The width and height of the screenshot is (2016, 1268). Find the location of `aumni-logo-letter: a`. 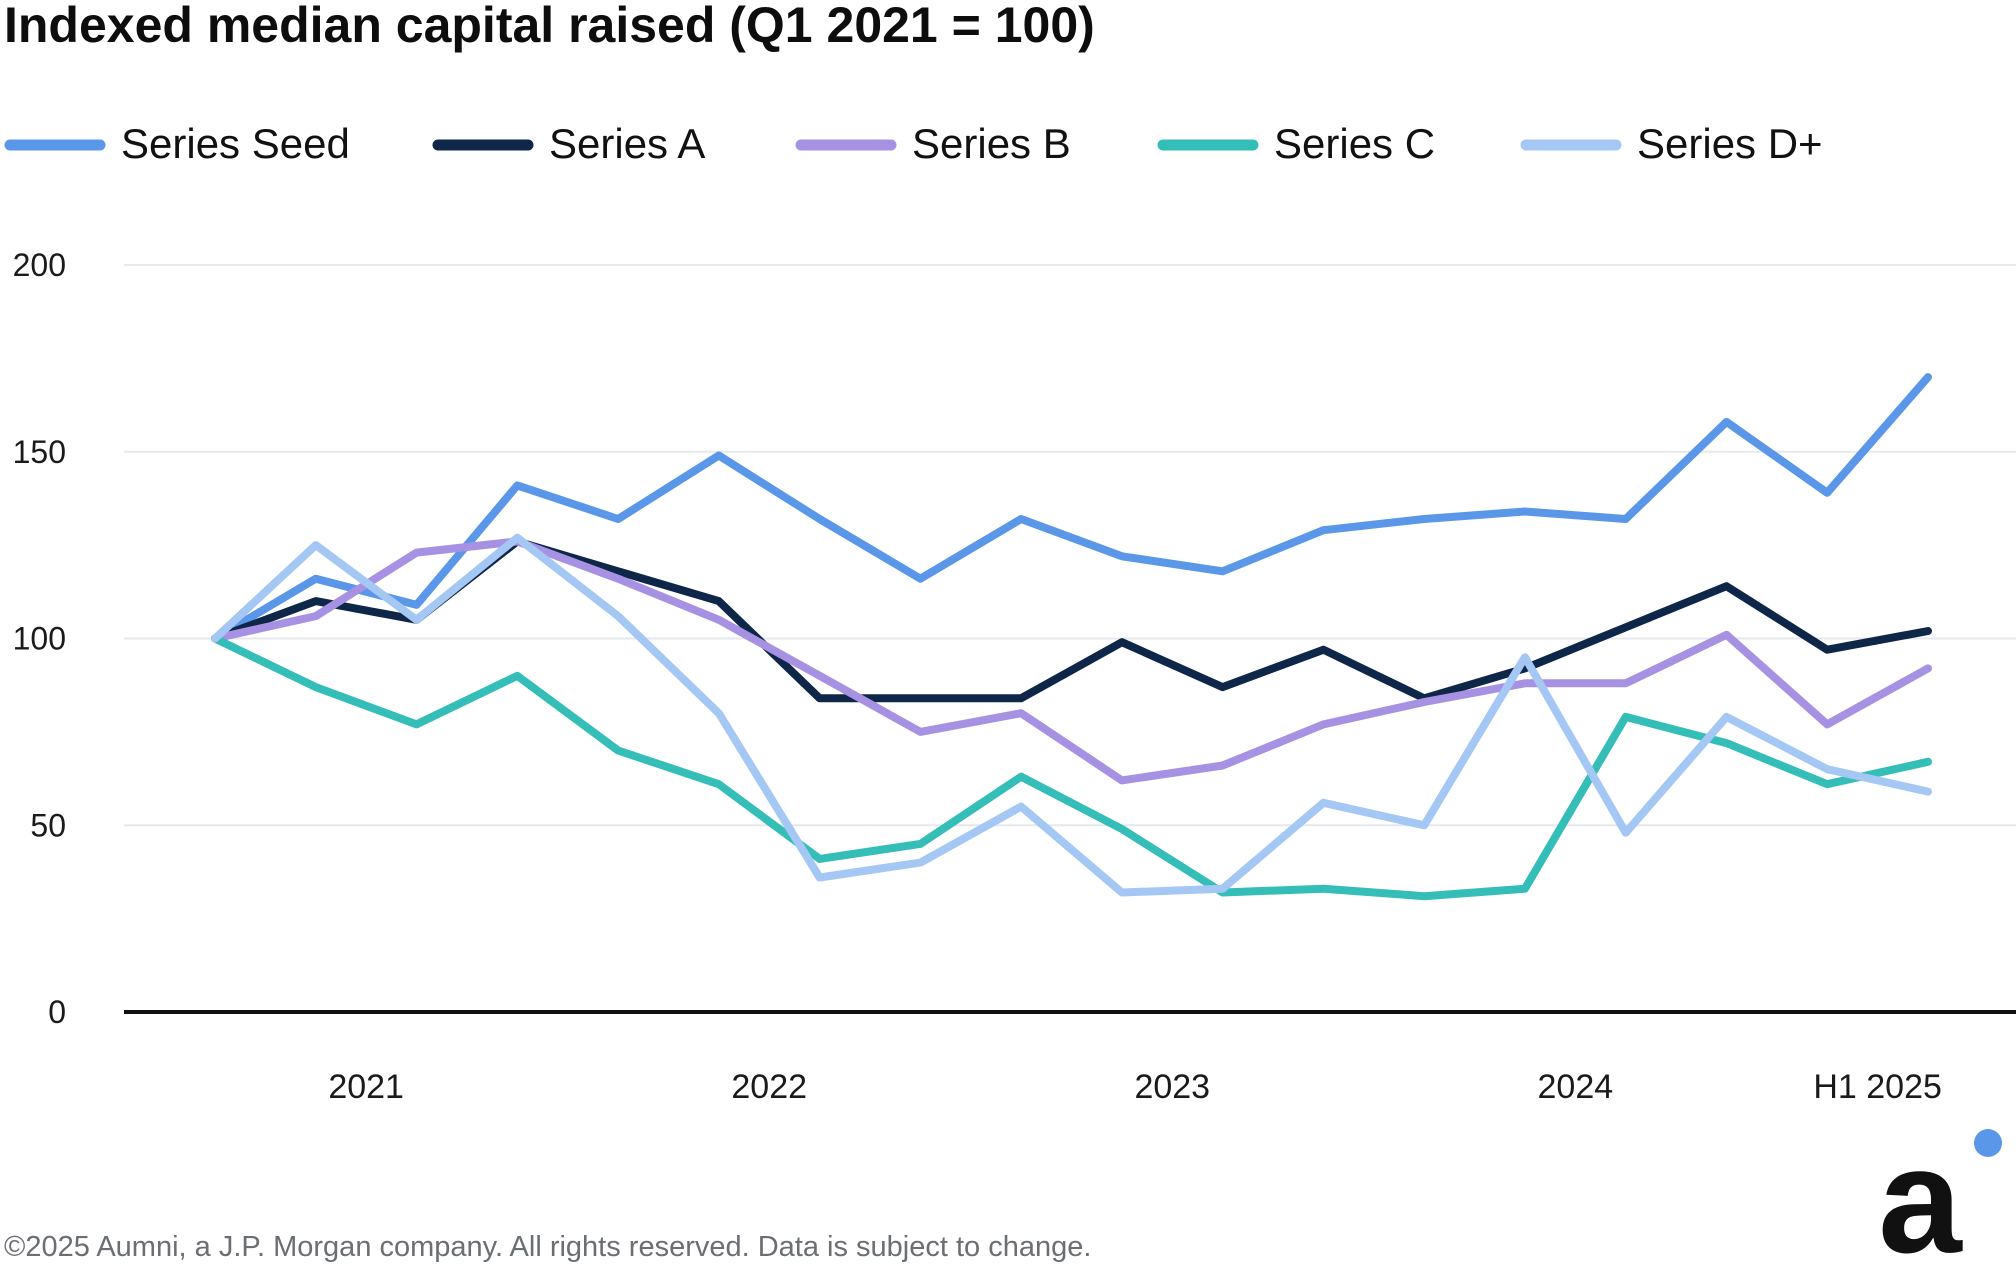

aumni-logo-letter: a is located at coordinates (1920, 1192).